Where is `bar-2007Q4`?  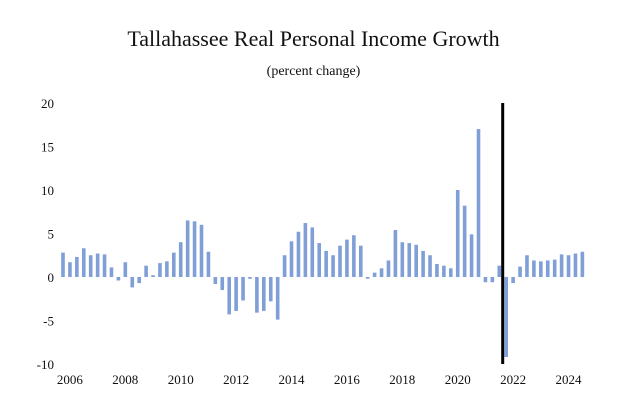
bar-2007Q4 is located at coordinates (118, 279).